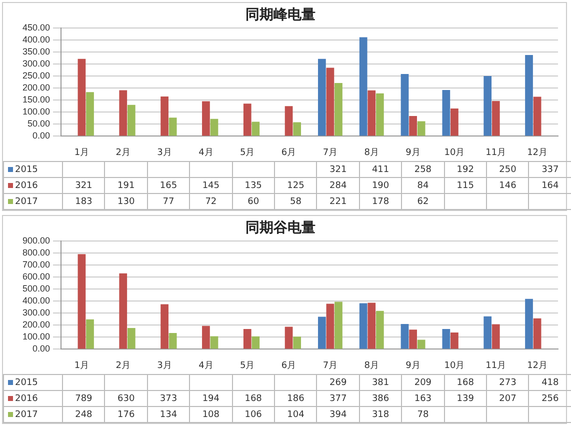 This screenshot has height=435, width=571. Describe the element at coordinates (253, 398) in the screenshot. I see `data-label: 168` at that location.